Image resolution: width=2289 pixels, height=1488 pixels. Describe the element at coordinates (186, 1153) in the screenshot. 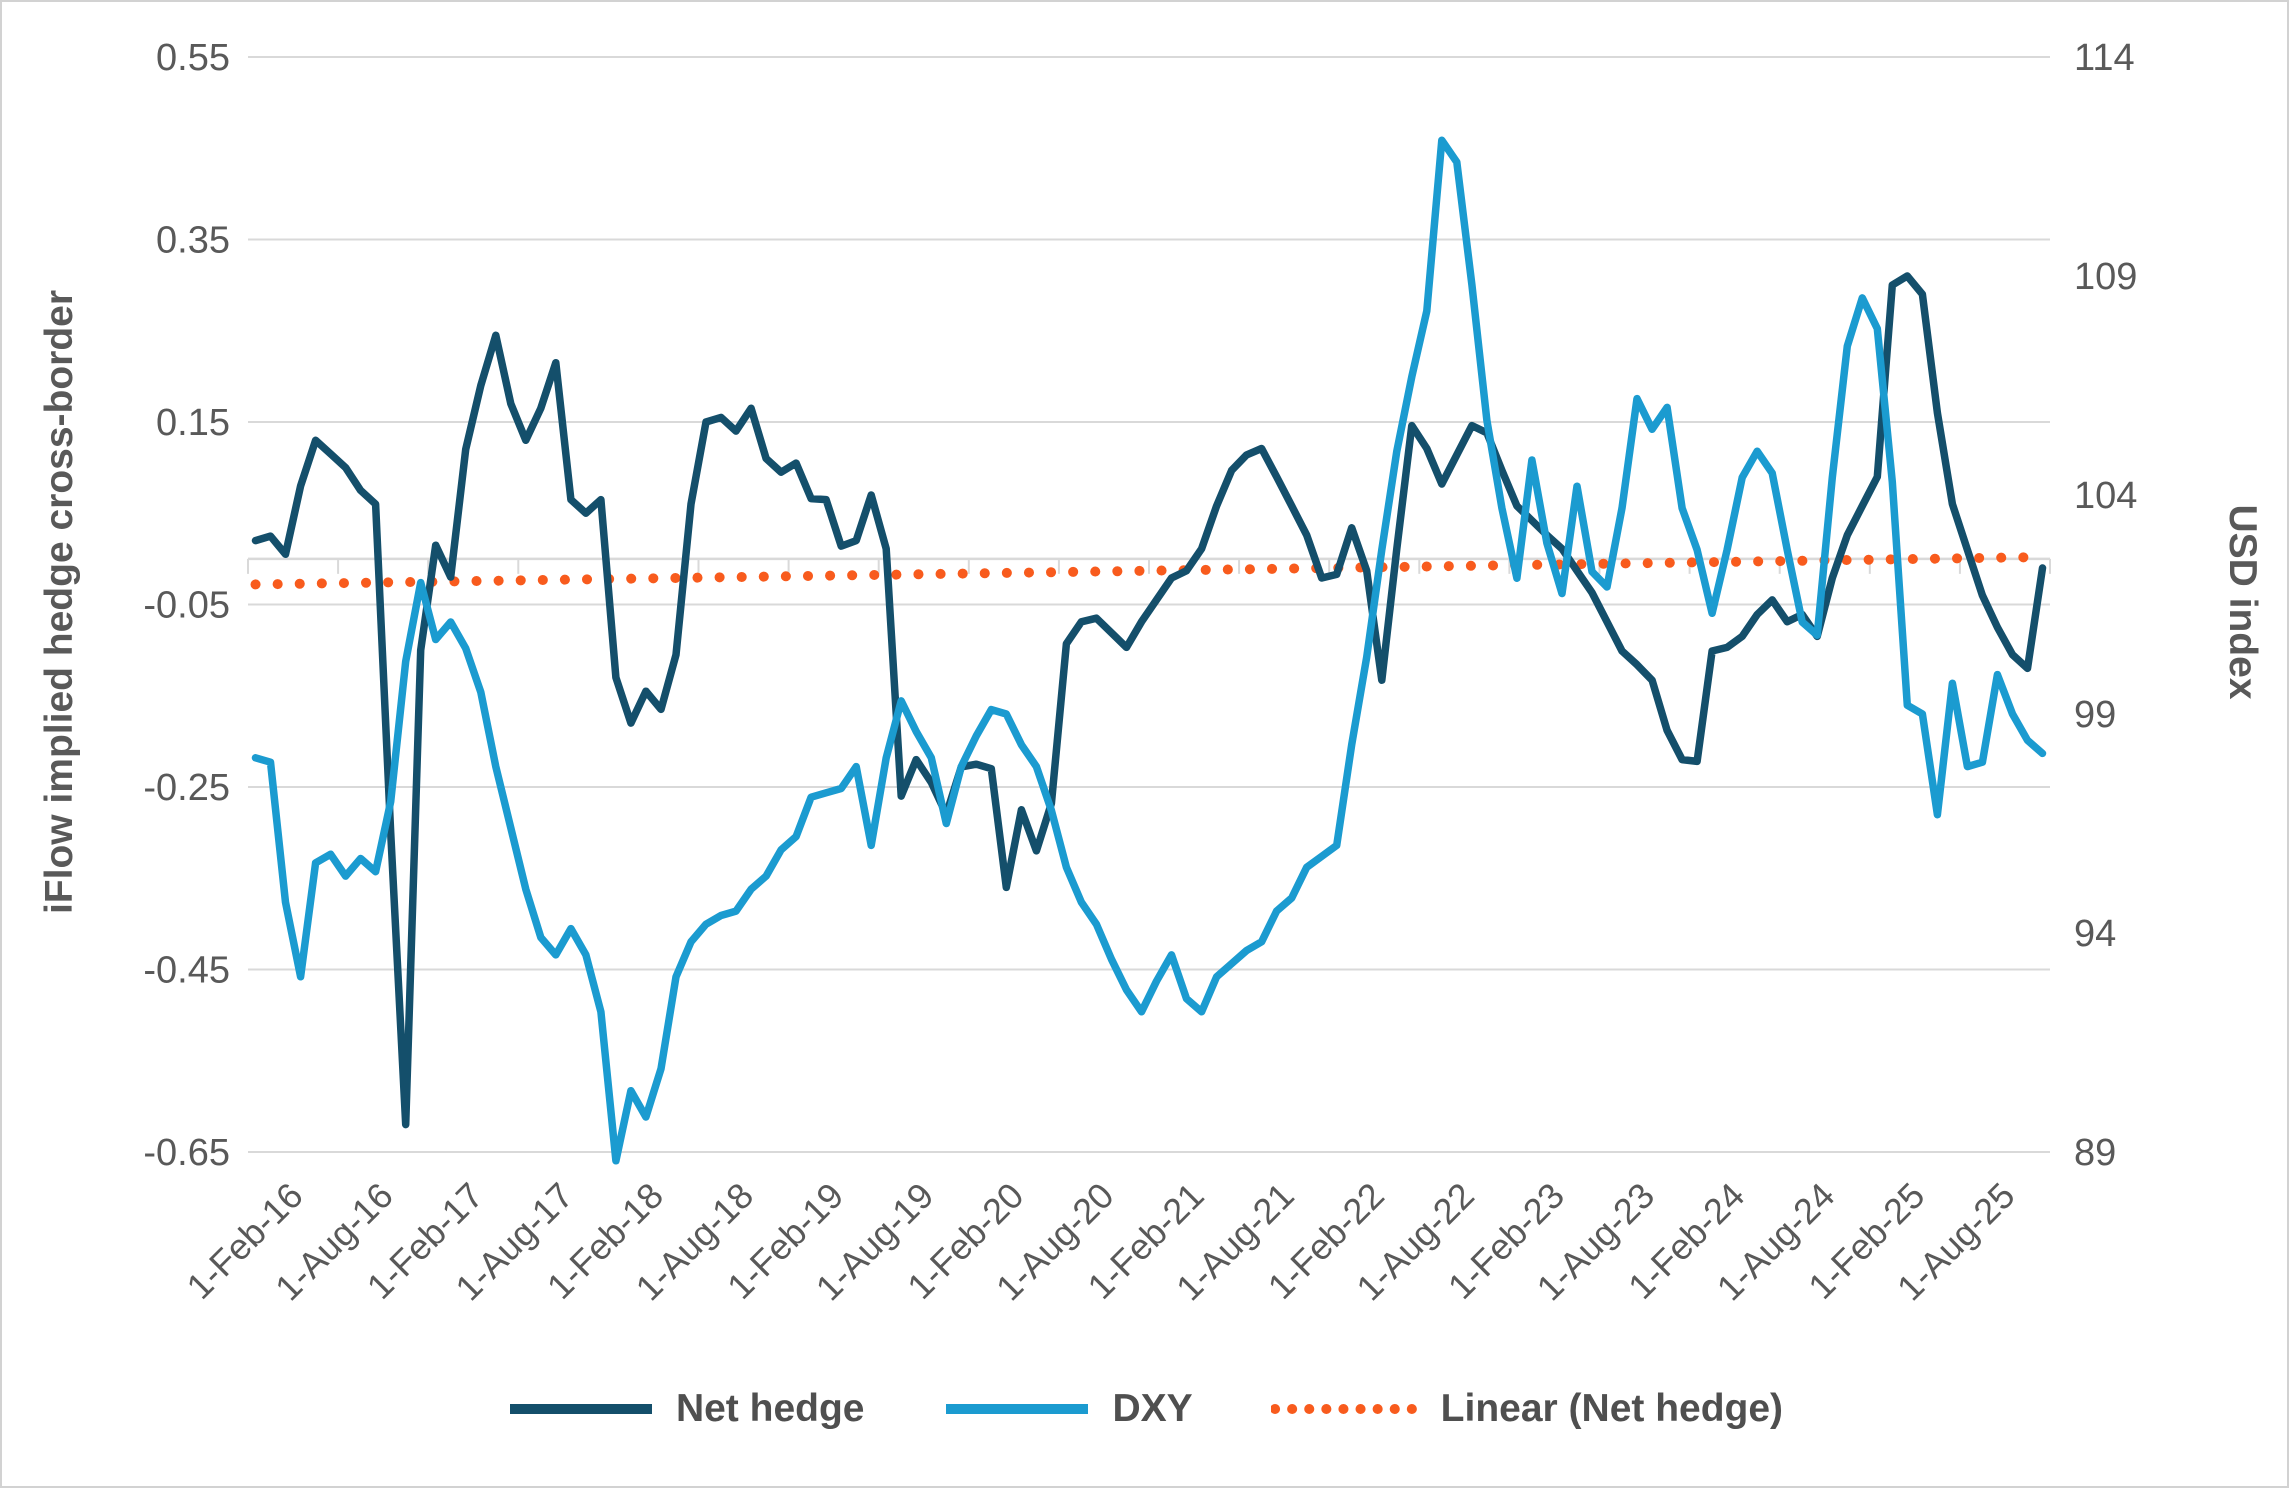

I see `left-axis-tick-label: -0.65` at that location.